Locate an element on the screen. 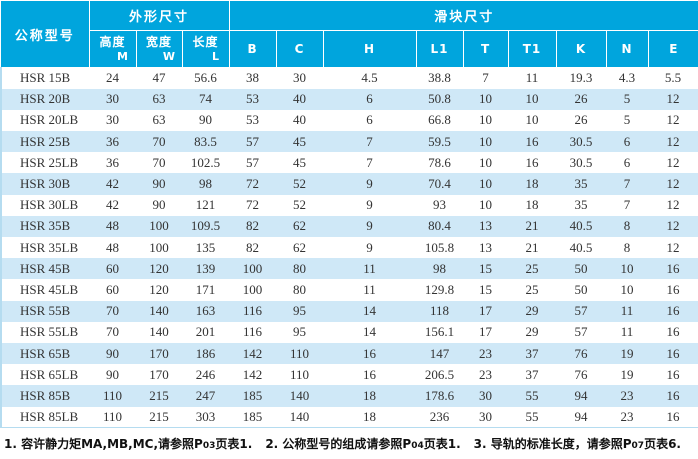  column-header-e: E is located at coordinates (672, 49).